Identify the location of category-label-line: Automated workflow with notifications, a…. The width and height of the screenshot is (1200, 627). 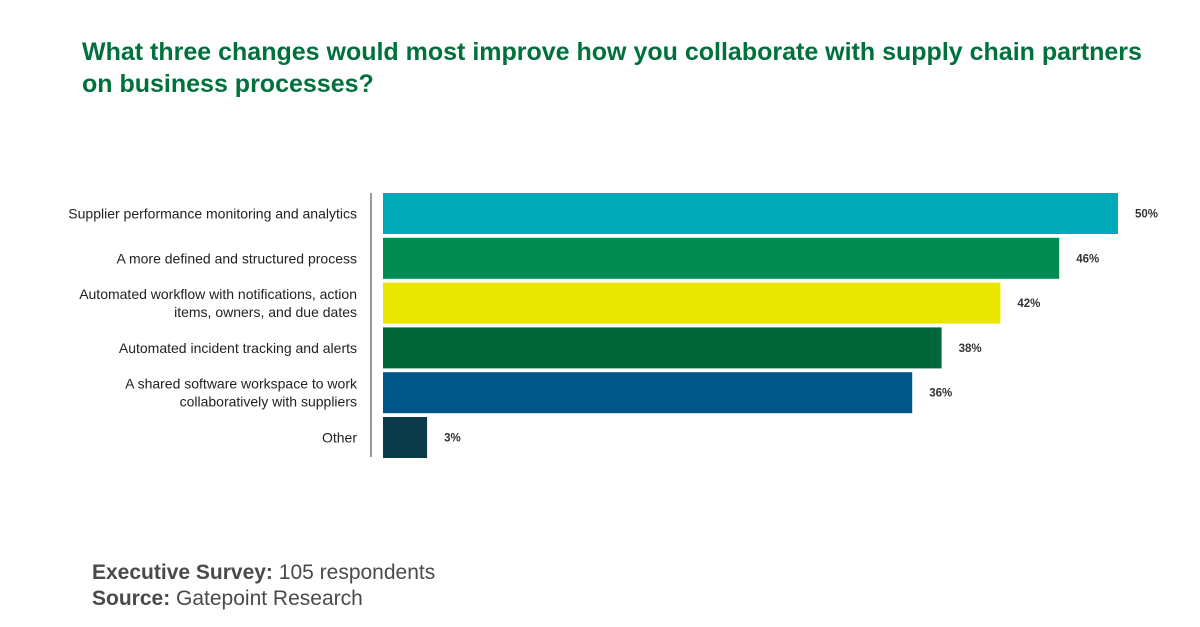
(218, 294).